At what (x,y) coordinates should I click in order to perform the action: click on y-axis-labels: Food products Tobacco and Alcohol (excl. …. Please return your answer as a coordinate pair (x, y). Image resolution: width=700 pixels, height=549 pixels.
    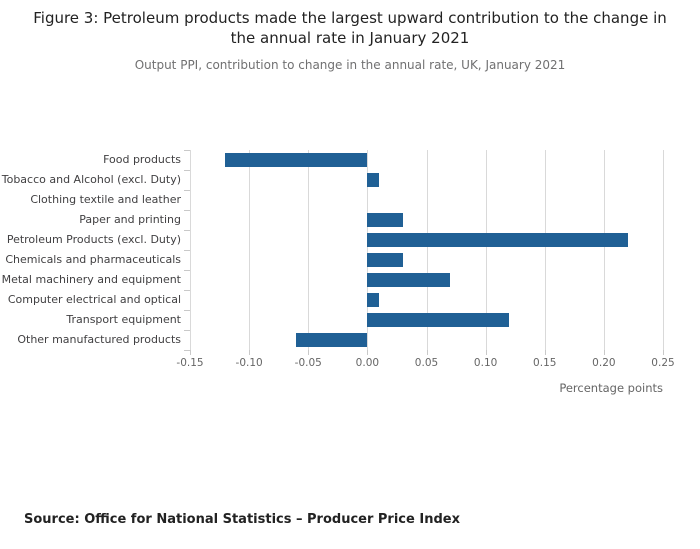
    Looking at the image, I should click on (90, 250).